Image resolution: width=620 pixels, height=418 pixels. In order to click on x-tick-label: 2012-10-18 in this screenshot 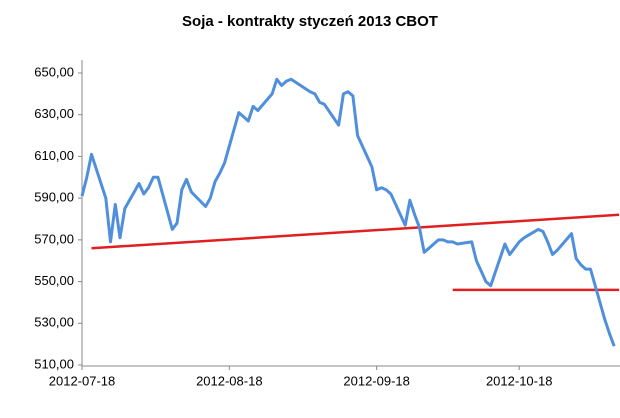, I will do `click(519, 380)`.